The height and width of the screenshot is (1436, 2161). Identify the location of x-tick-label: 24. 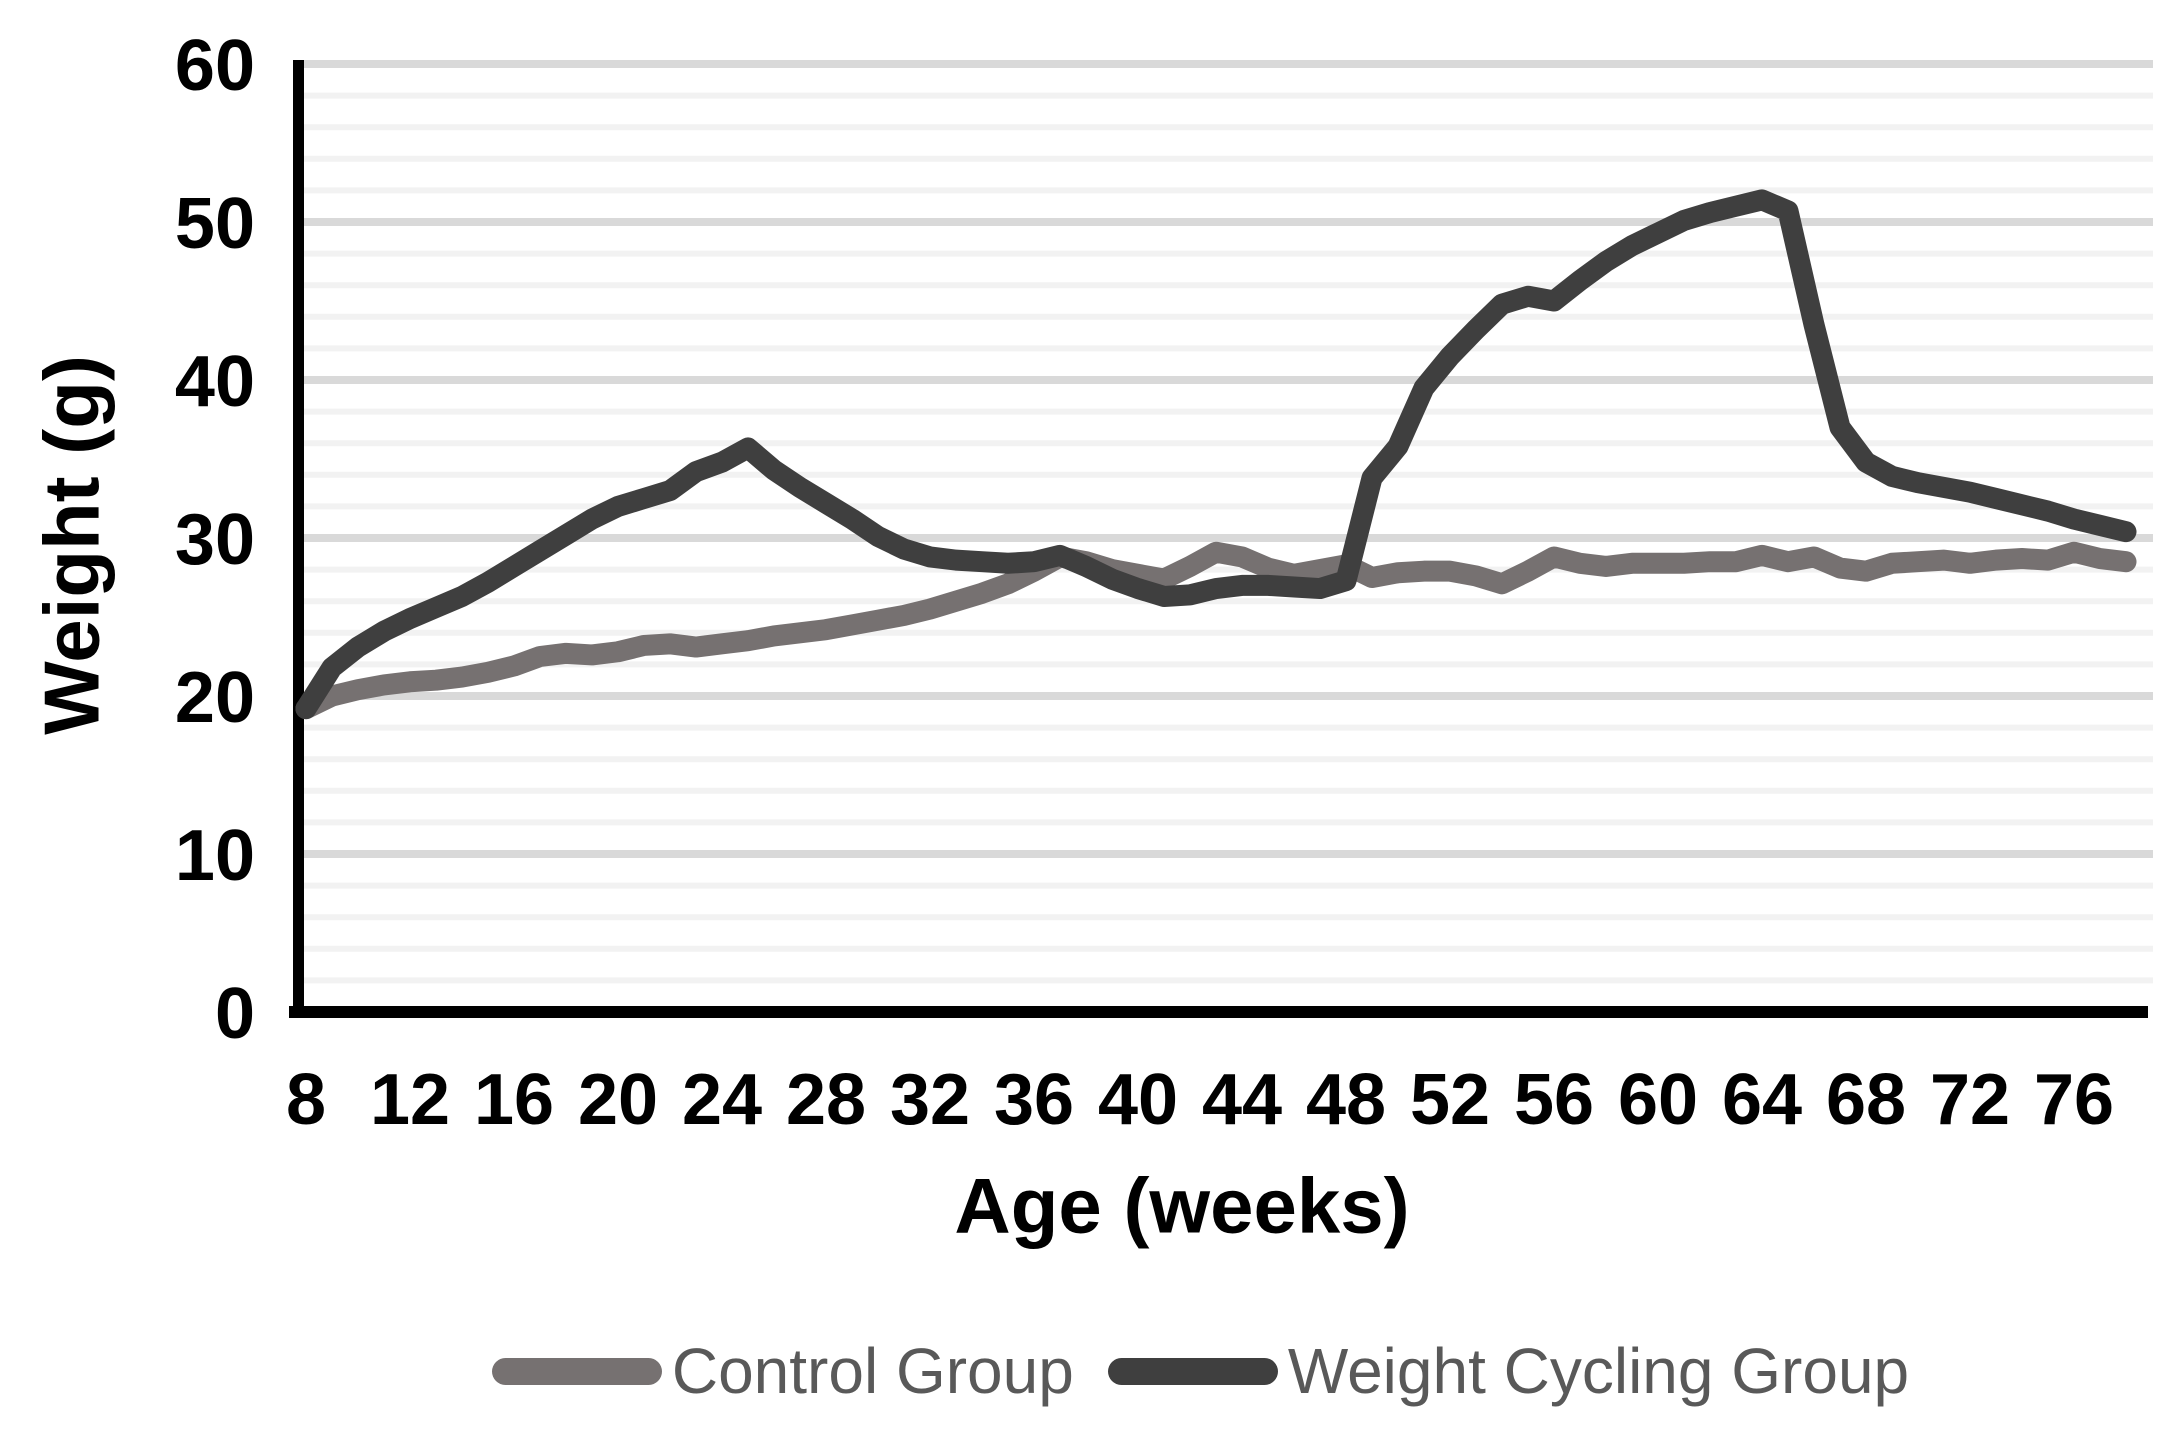
(722, 1100).